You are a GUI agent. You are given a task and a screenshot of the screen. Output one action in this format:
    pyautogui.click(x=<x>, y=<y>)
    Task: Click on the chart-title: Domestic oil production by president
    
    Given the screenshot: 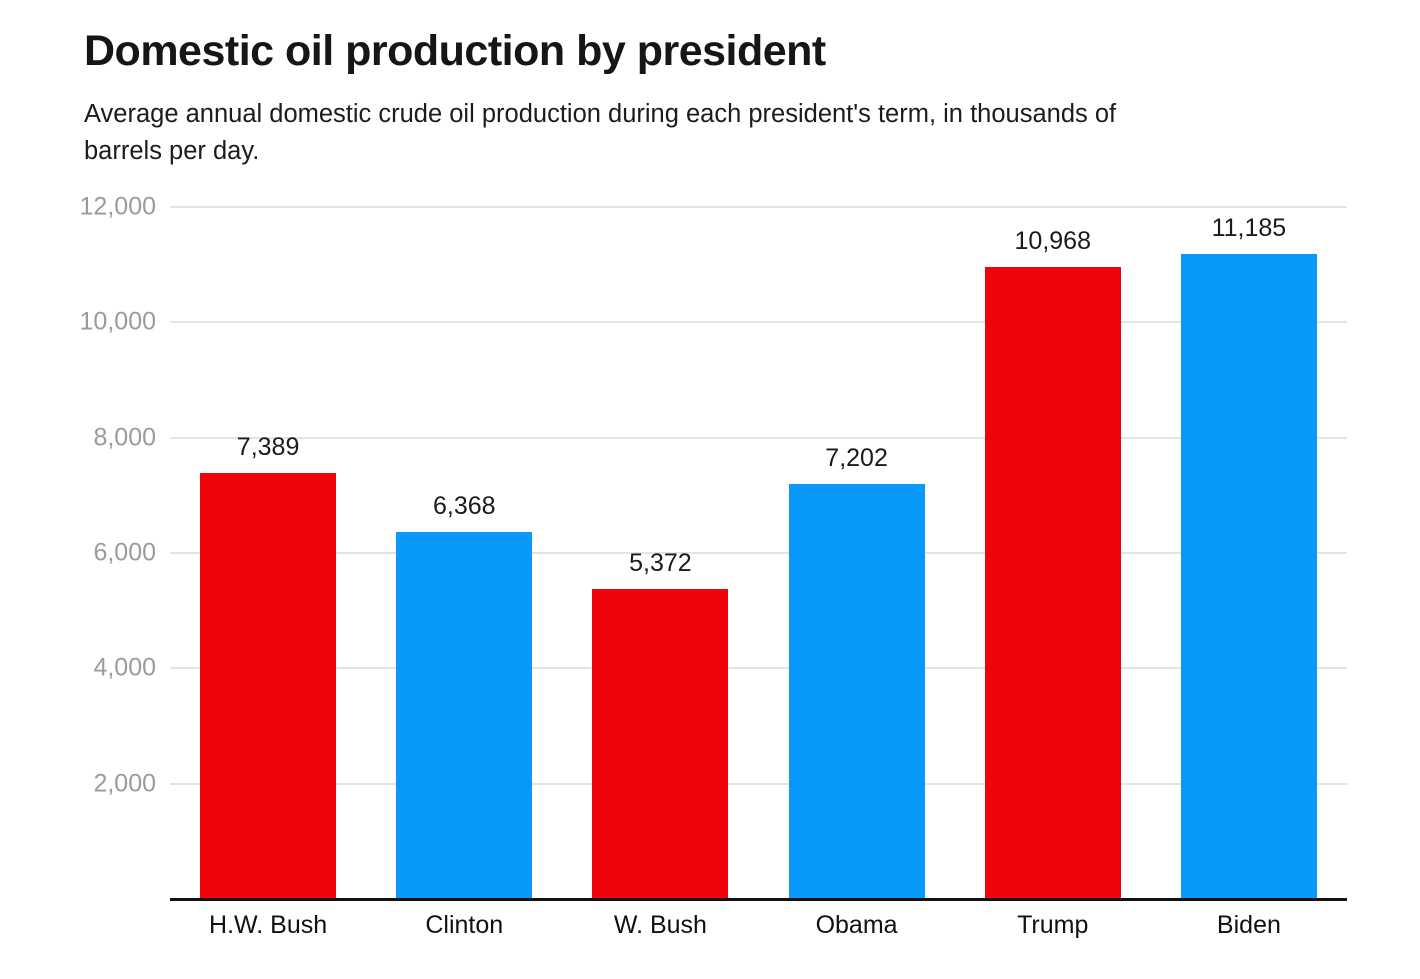 What is the action you would take?
    pyautogui.click(x=455, y=51)
    